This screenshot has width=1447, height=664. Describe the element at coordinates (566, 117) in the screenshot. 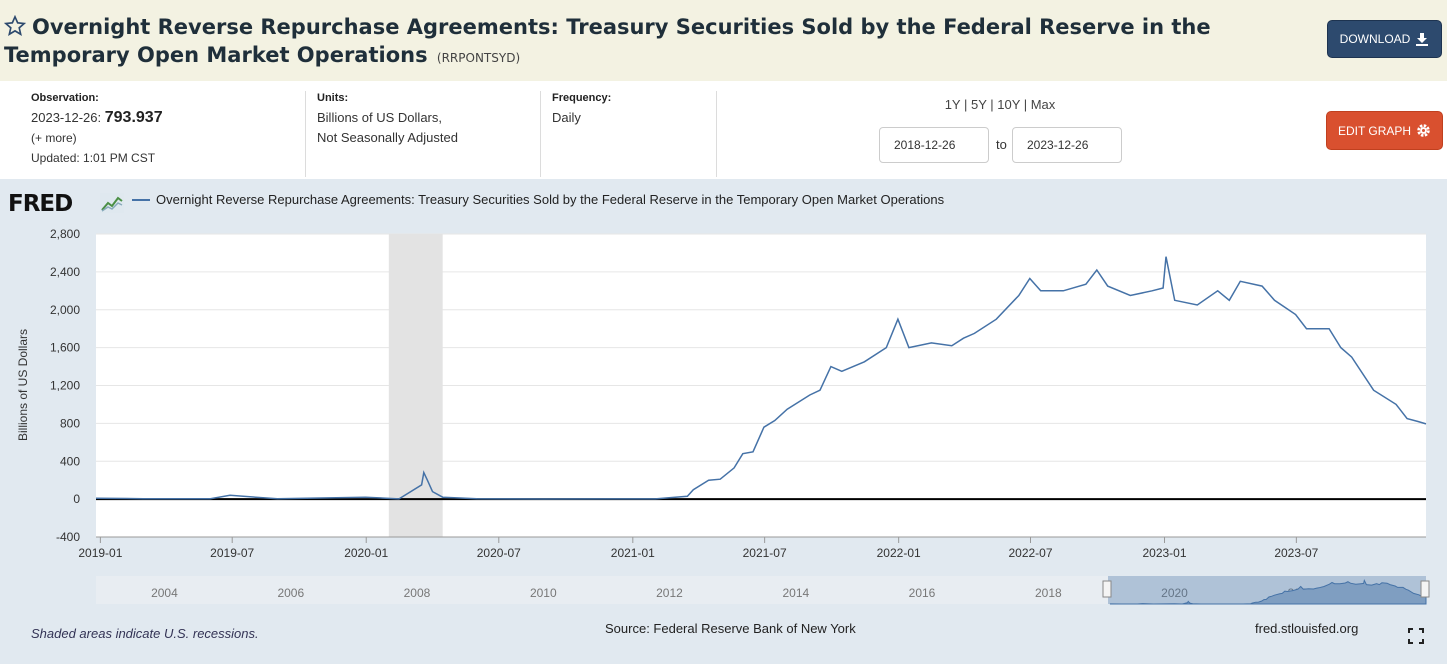

I see `frequency-value: Daily` at that location.